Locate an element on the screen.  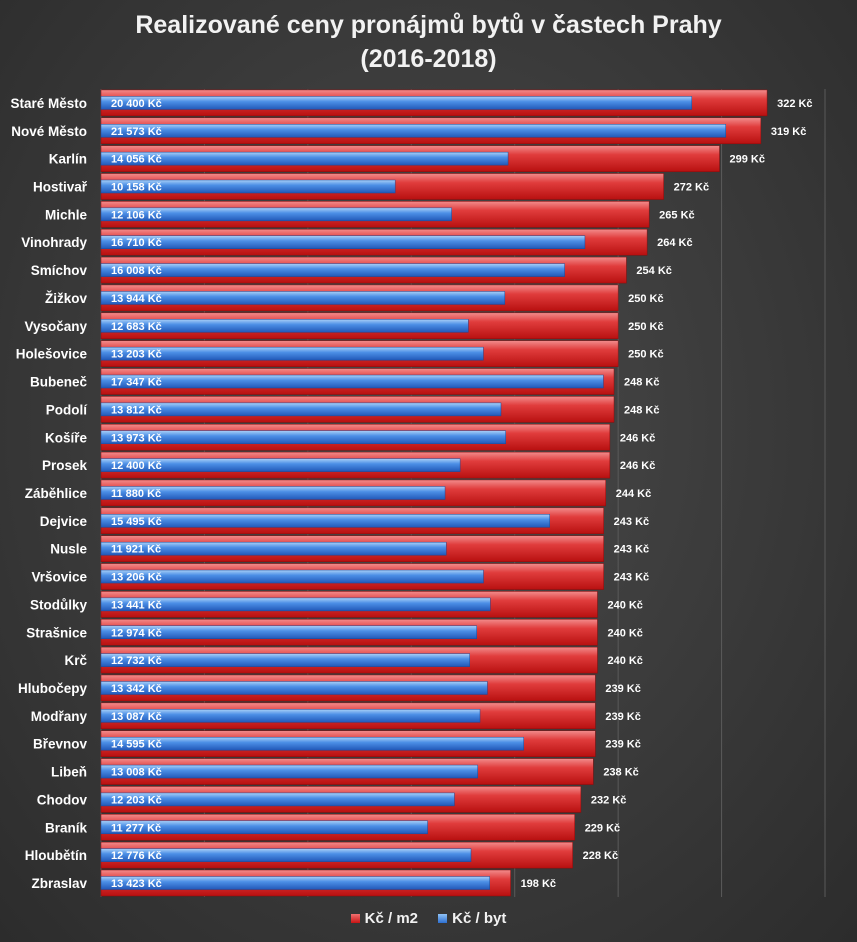
category-label: Vysočany is located at coordinates (55, 326).